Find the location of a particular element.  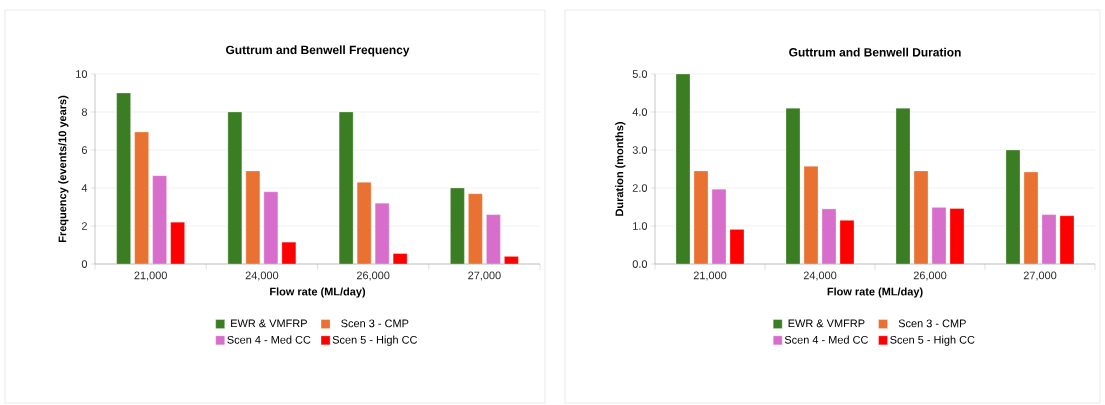

y-axis-title: Duration (months) is located at coordinates (620, 169).